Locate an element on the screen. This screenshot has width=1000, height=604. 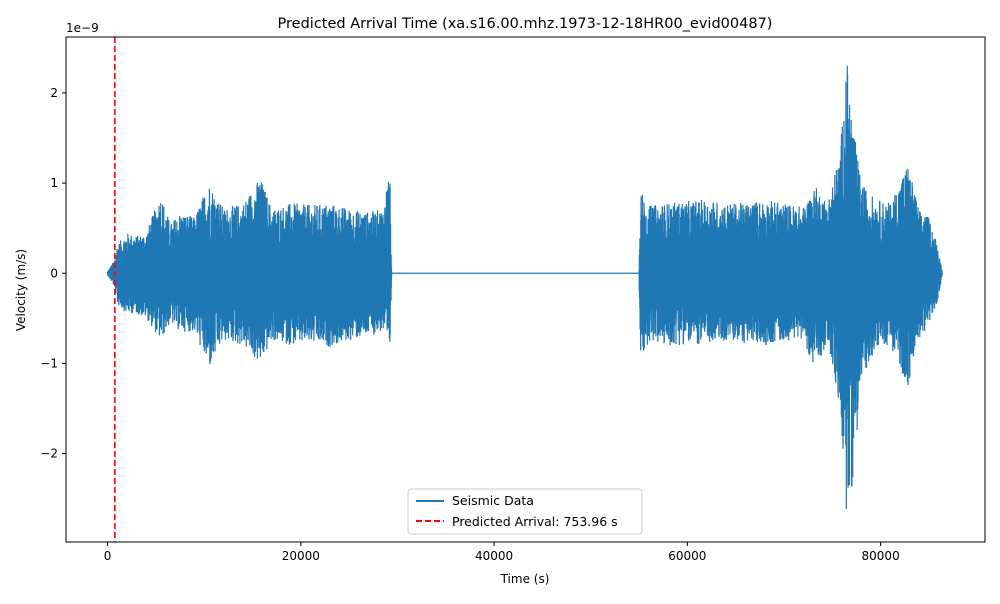
x-tick-label: 40000 is located at coordinates (494, 556).